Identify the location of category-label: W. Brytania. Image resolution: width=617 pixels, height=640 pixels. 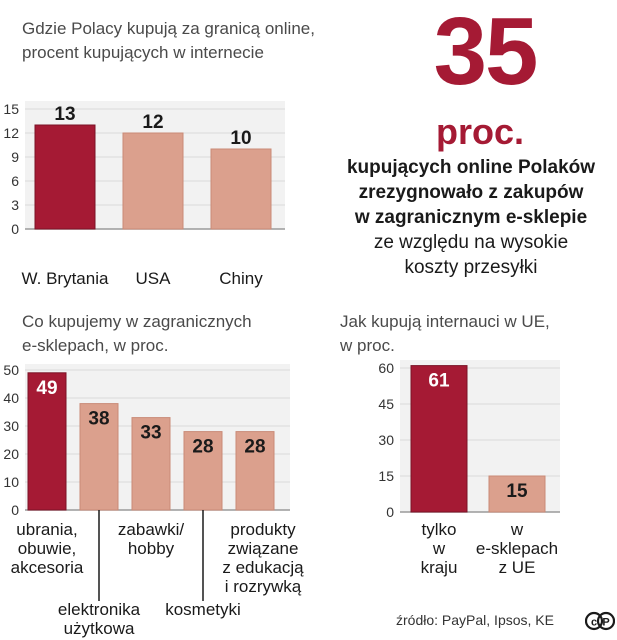
(65, 278).